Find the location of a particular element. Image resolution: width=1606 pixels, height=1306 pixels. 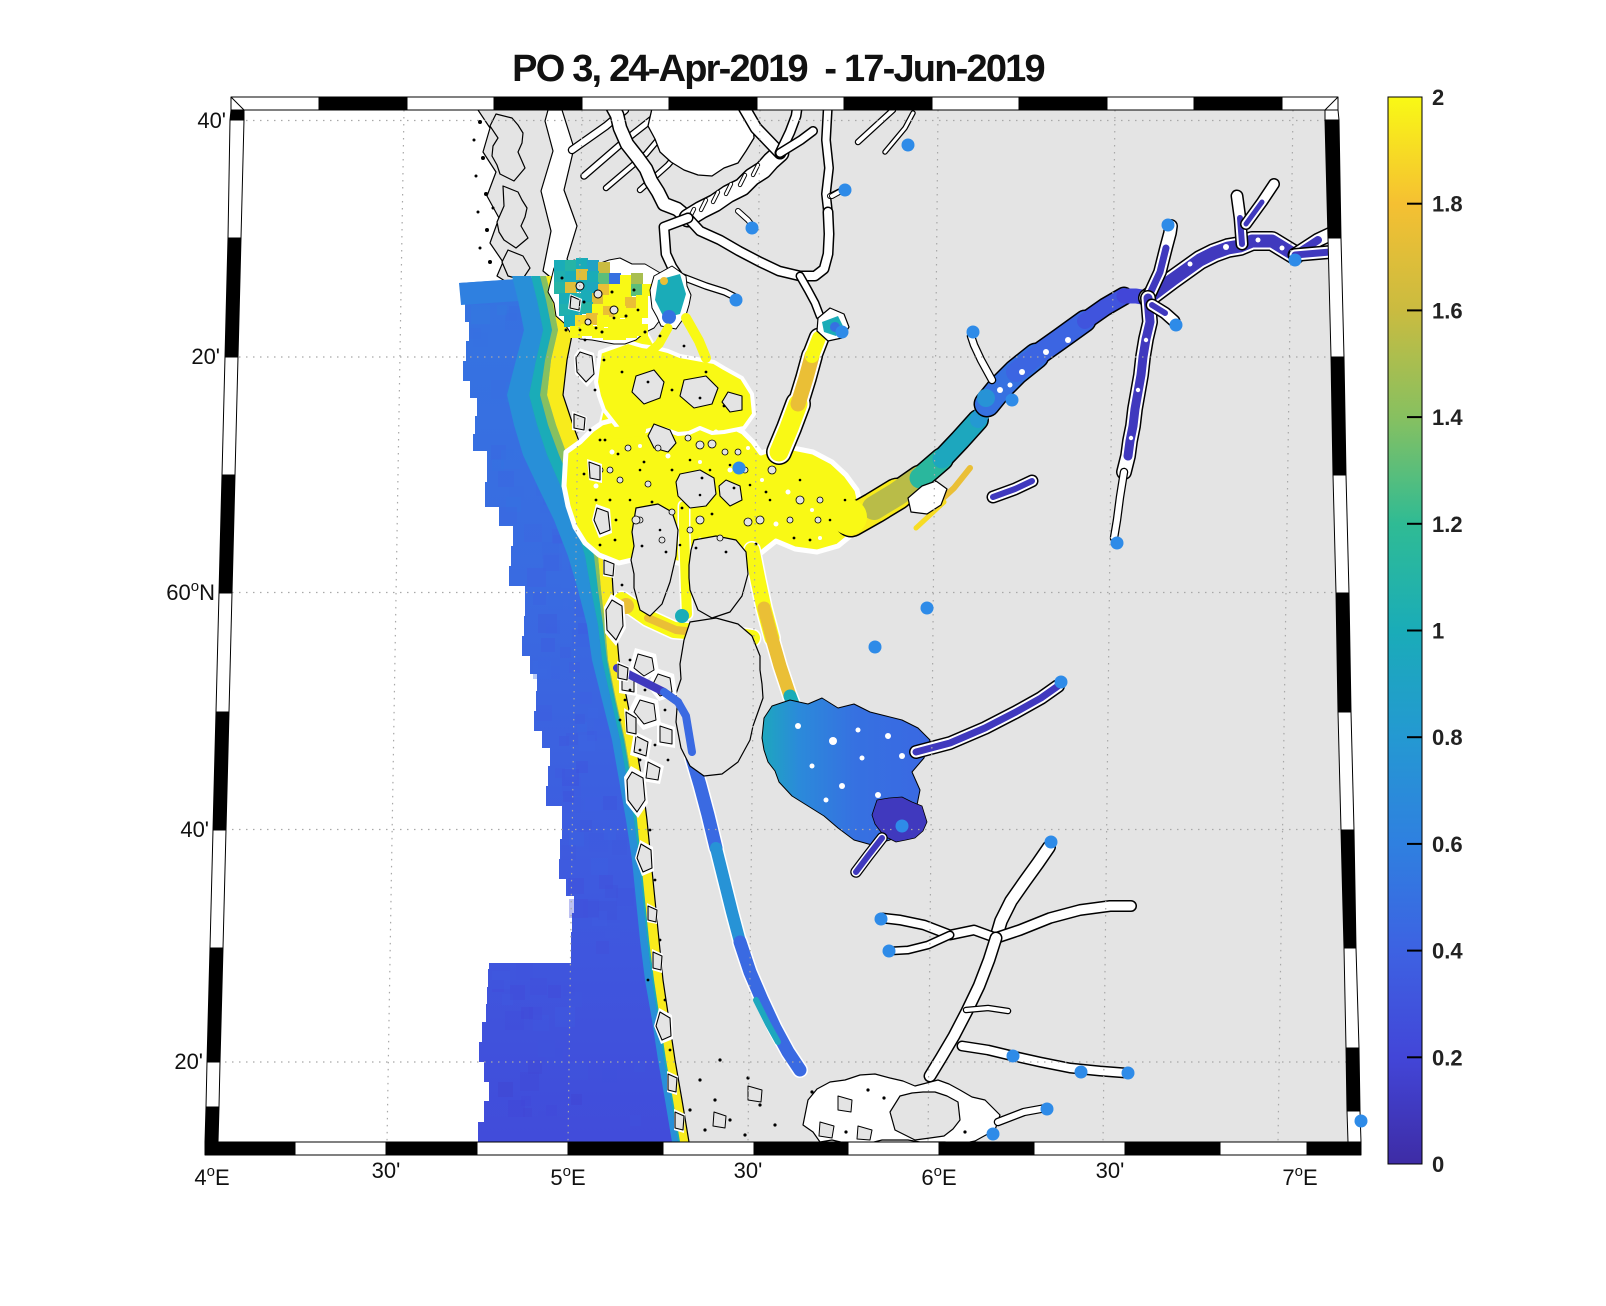

svg-text: 1.6 is located at coordinates (1447, 310).